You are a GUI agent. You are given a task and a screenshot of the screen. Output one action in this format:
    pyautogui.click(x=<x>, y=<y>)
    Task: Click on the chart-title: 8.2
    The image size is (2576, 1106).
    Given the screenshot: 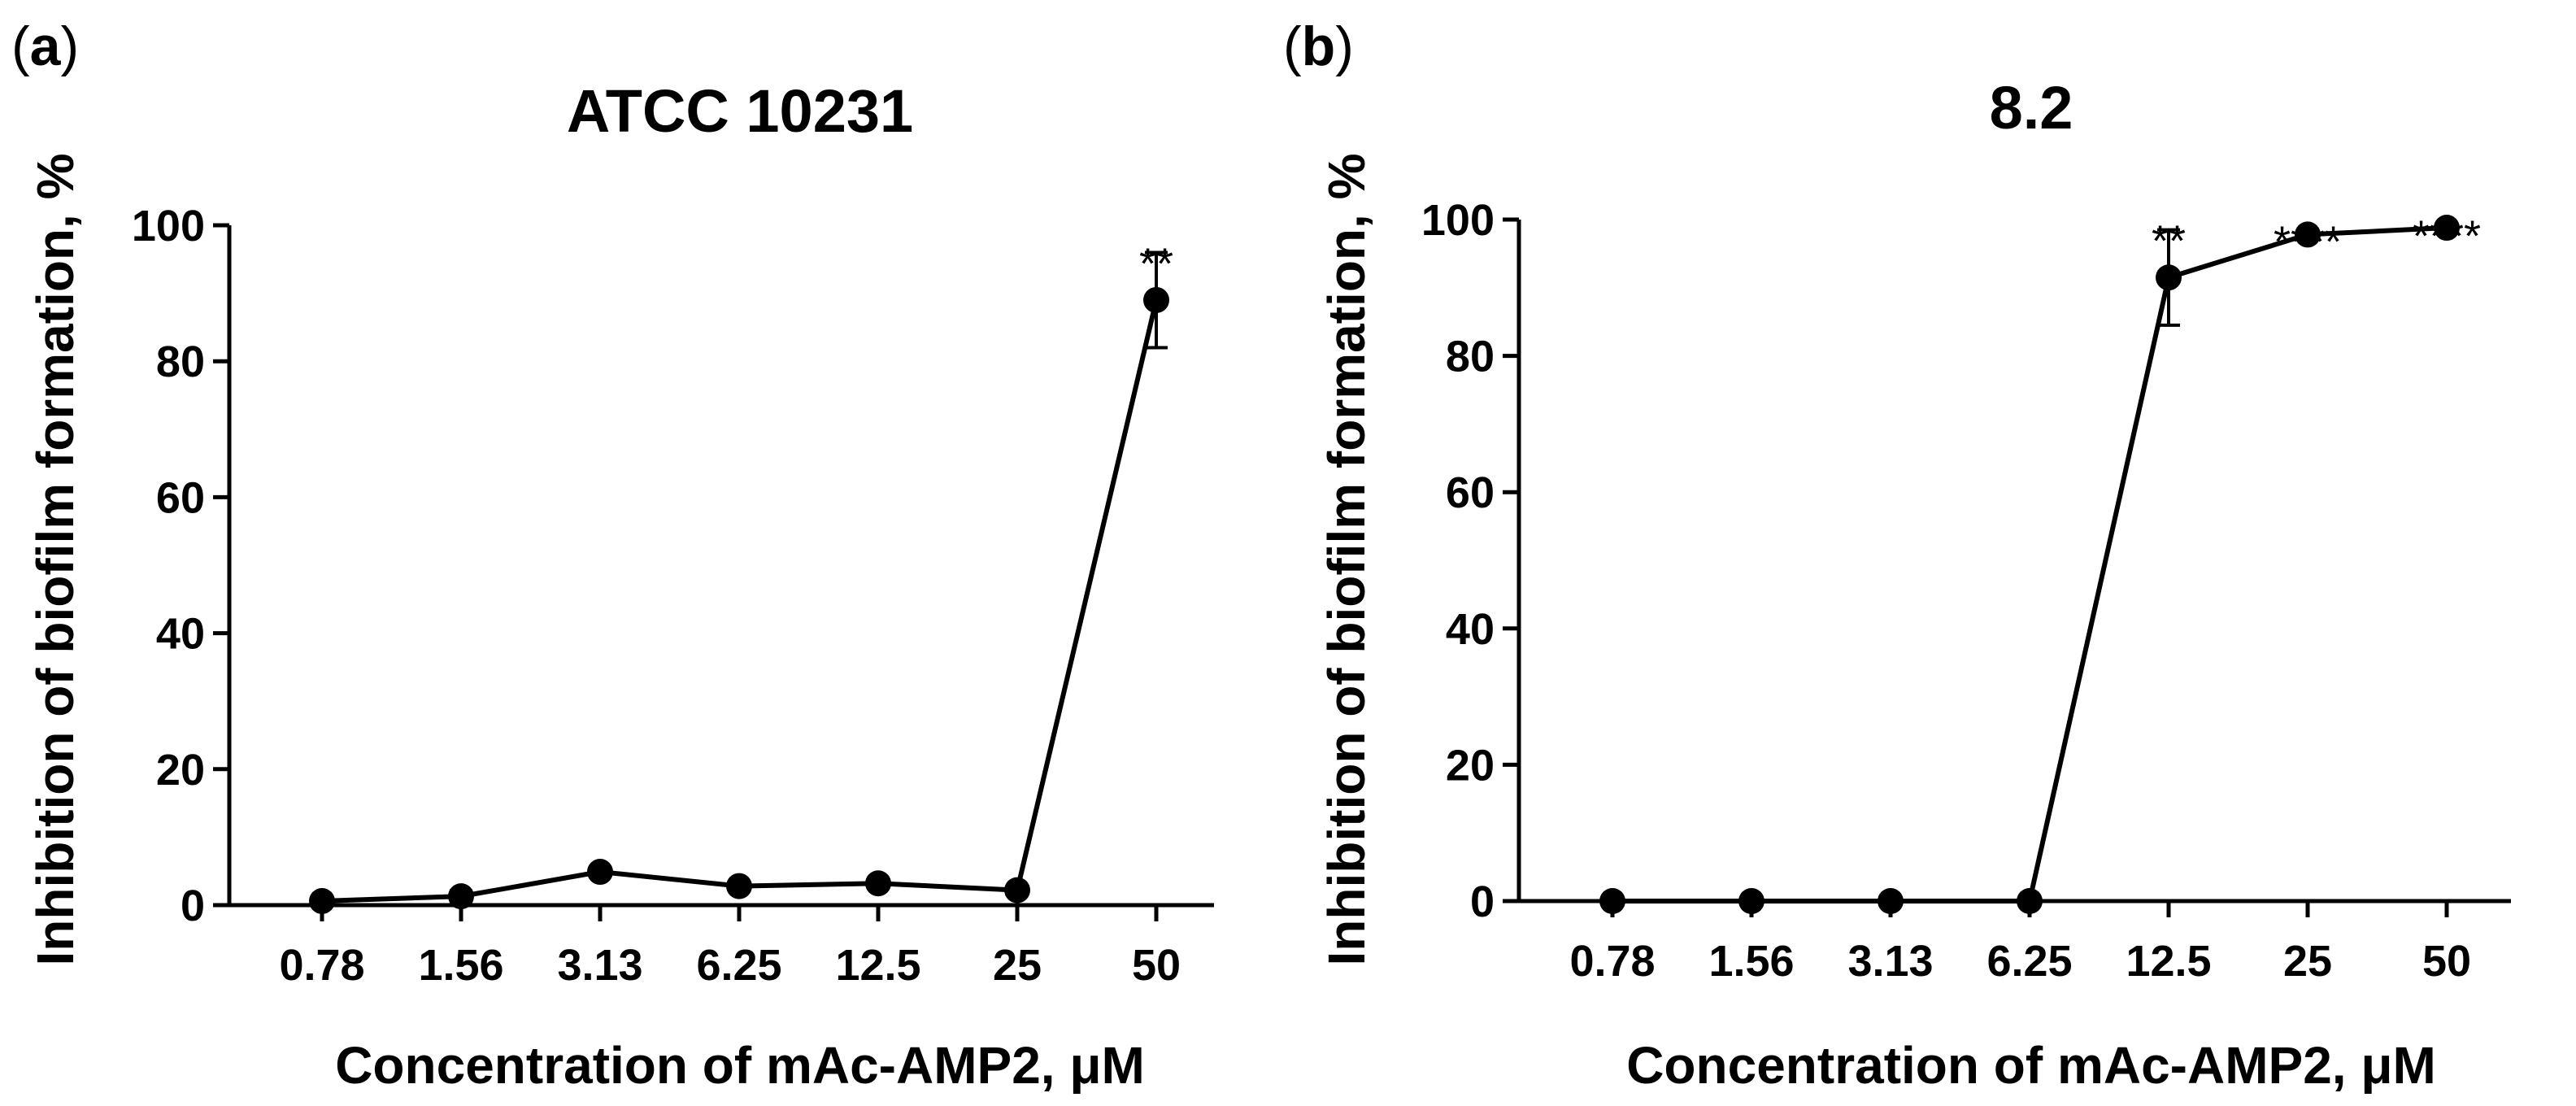 What is the action you would take?
    pyautogui.click(x=2032, y=108)
    